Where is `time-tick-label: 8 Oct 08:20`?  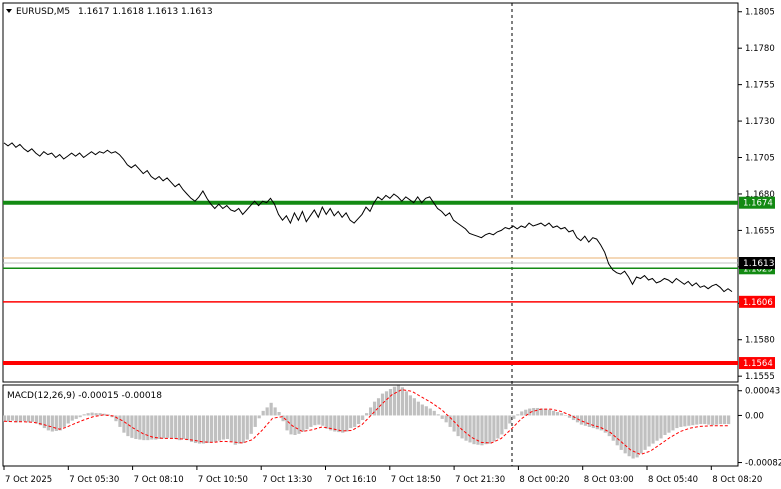 time-tick-label: 8 Oct 08:20 is located at coordinates (737, 480).